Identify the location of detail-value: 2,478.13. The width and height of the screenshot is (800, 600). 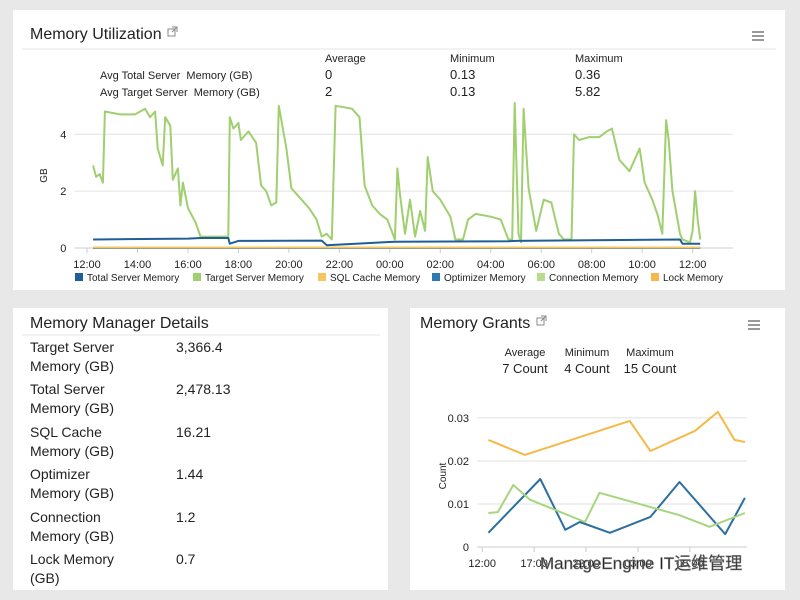
(203, 389).